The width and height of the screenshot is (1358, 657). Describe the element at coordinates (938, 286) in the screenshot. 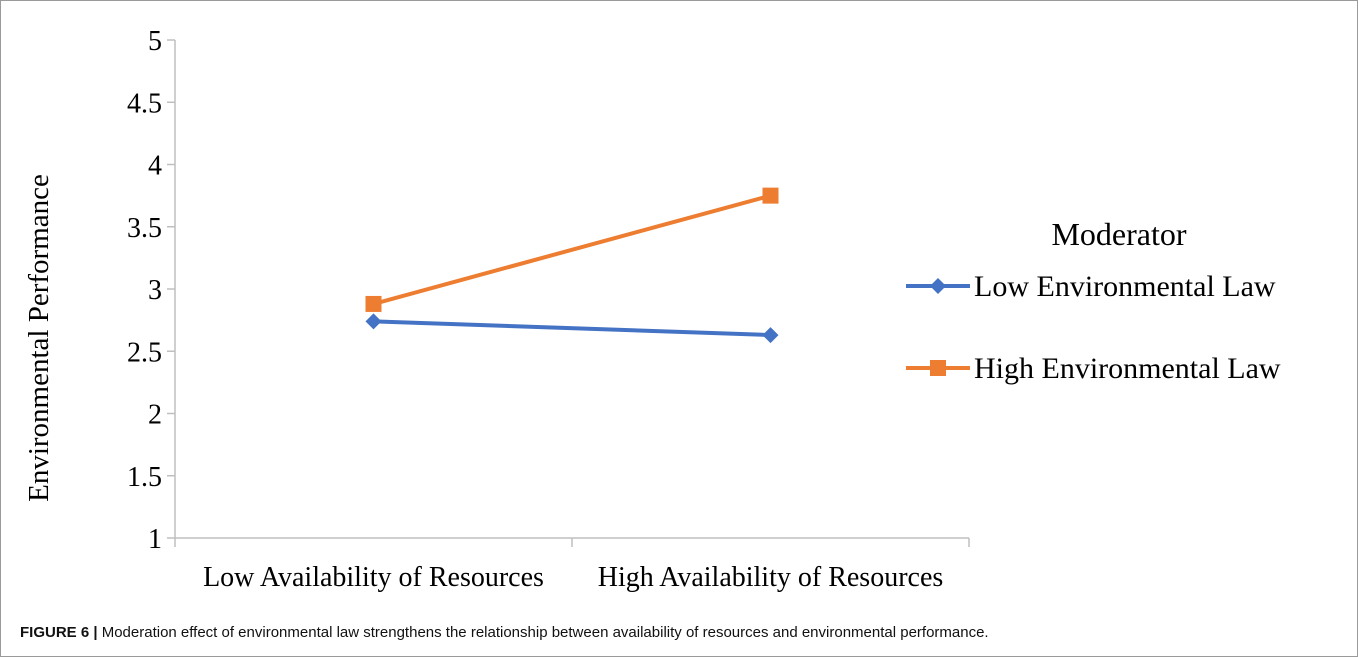

I see `legend-marker-diamond` at that location.